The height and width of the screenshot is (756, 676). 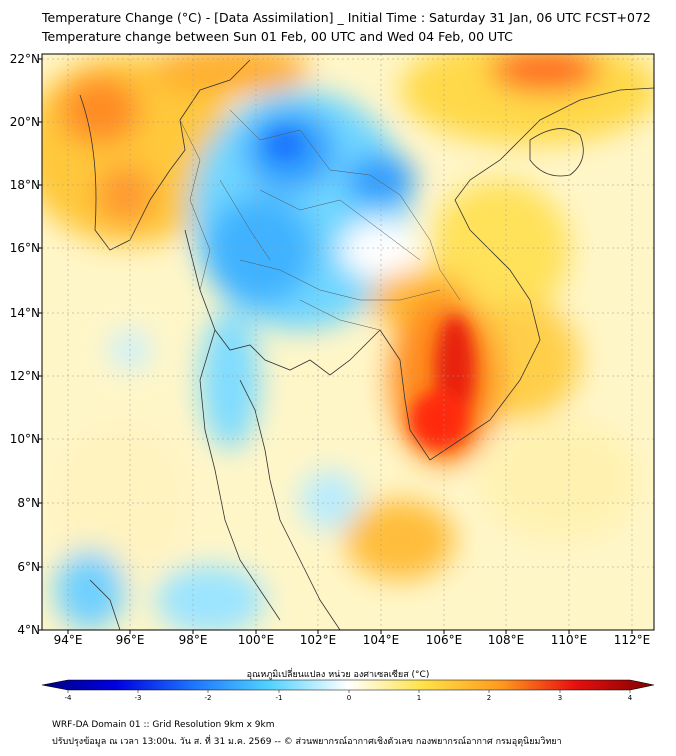 What do you see at coordinates (279, 698) in the screenshot?
I see `colorbar-tick-label: -1` at bounding box center [279, 698].